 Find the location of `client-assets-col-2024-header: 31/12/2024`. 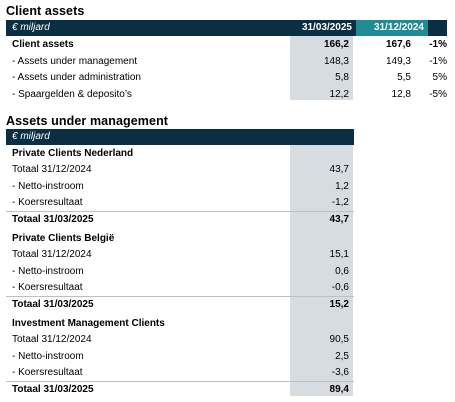

client-assets-col-2024-header: 31/12/2024 is located at coordinates (392, 28).